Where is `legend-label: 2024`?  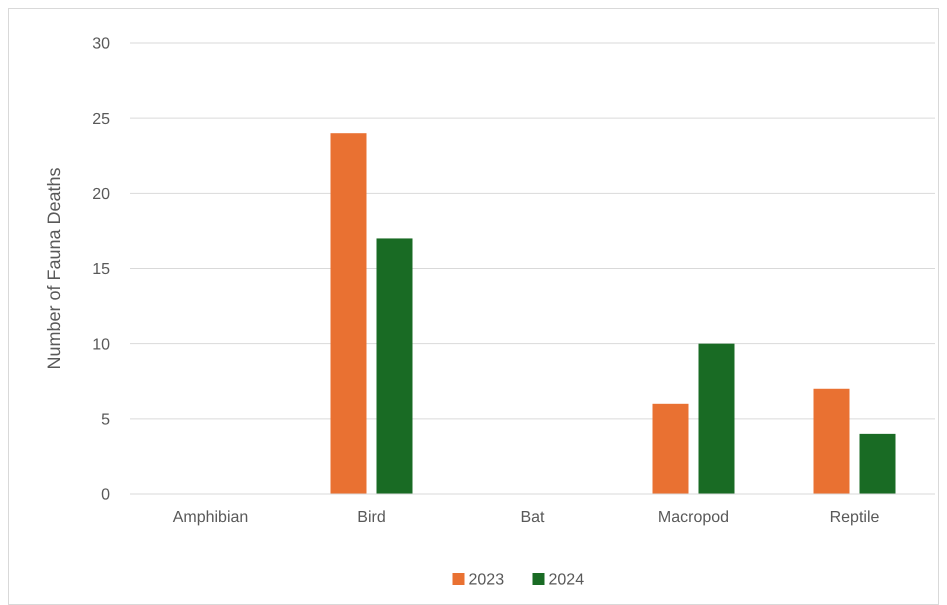 legend-label: 2024 is located at coordinates (566, 580).